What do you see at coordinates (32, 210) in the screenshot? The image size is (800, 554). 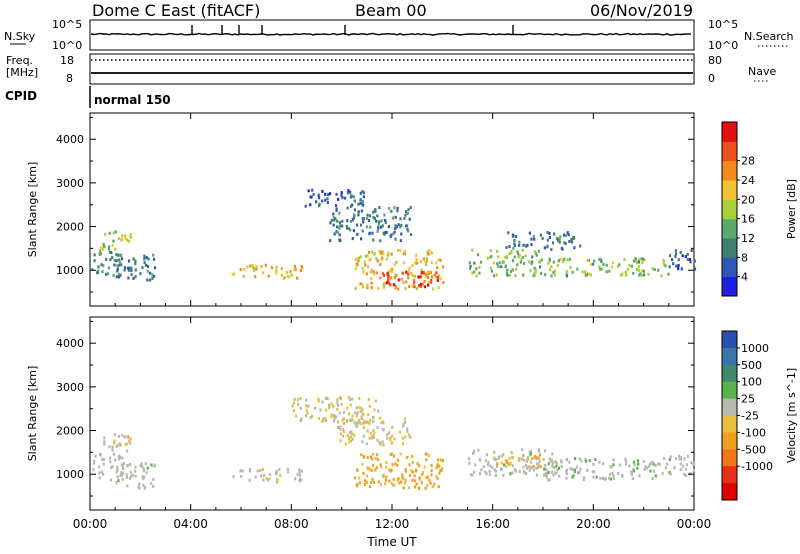 I see `y-axis-label: Slant Range [km]` at bounding box center [32, 210].